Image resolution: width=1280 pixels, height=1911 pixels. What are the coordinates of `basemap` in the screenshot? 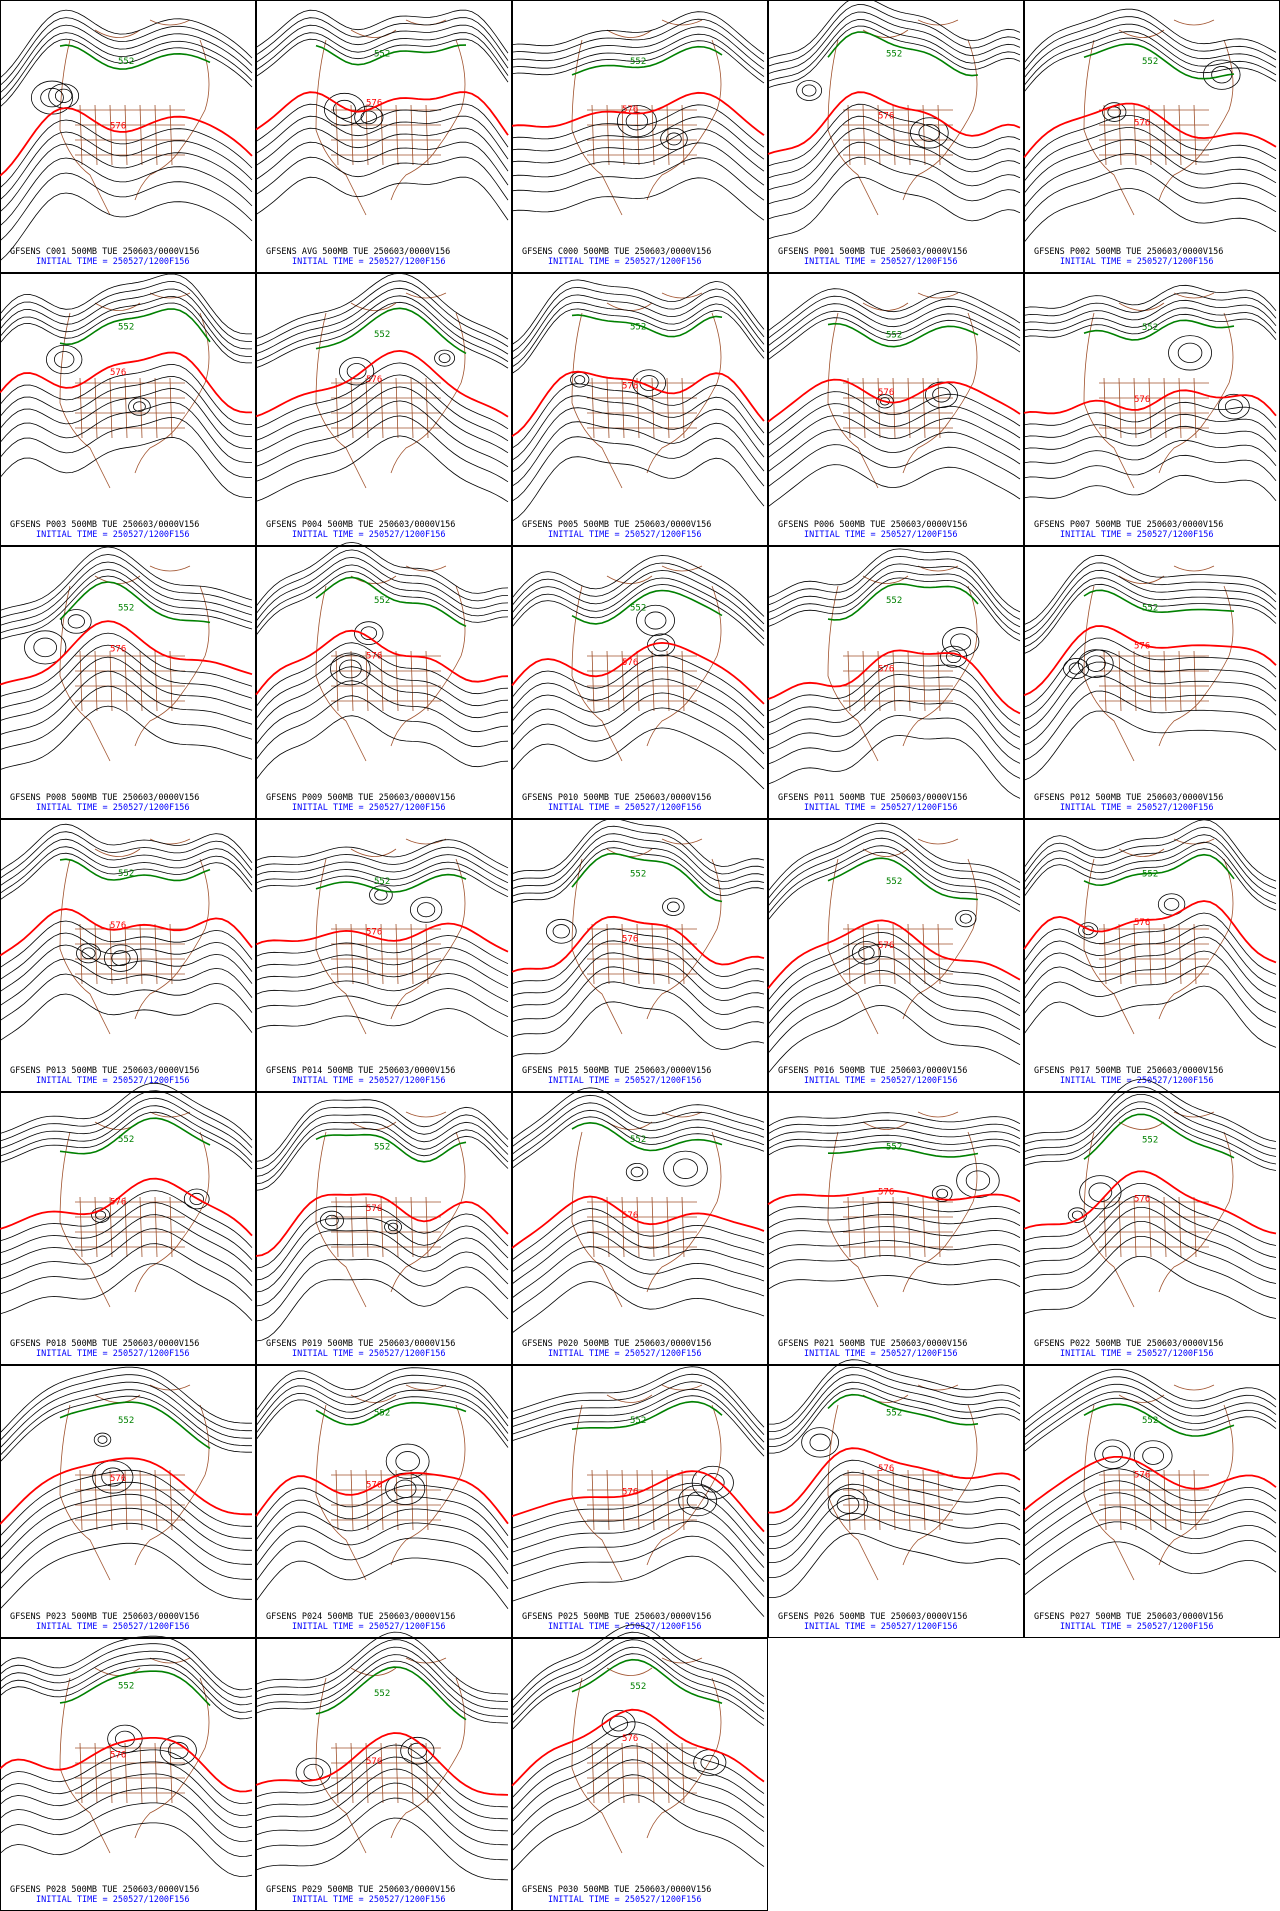 It's located at (1158, 390).